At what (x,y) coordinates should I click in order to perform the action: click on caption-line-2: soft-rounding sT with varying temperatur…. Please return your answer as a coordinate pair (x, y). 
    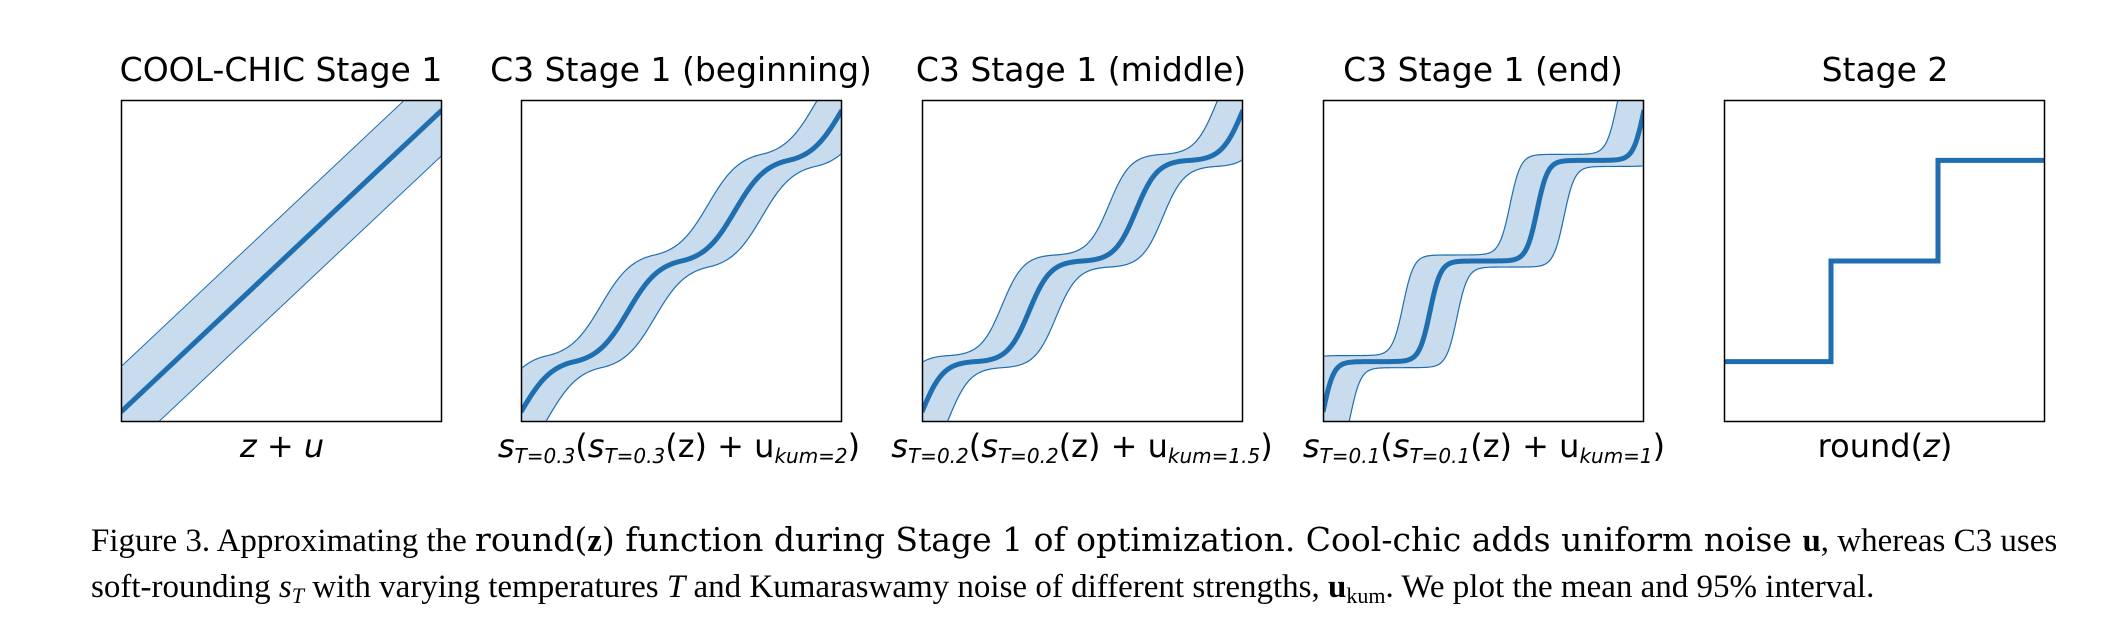
    Looking at the image, I should click on (983, 588).